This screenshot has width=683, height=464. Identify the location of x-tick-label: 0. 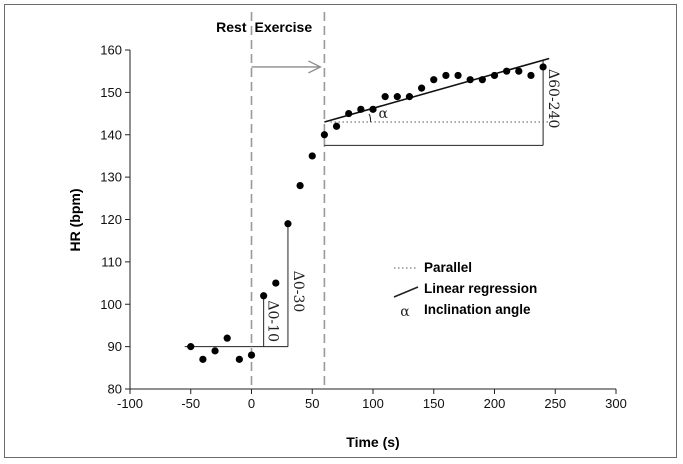
(251, 403).